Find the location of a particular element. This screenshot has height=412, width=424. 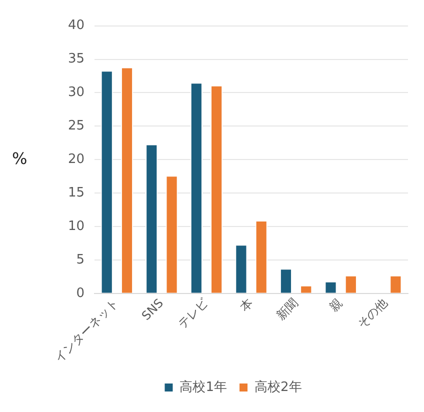

y-tick-label: 25 is located at coordinates (76, 126).